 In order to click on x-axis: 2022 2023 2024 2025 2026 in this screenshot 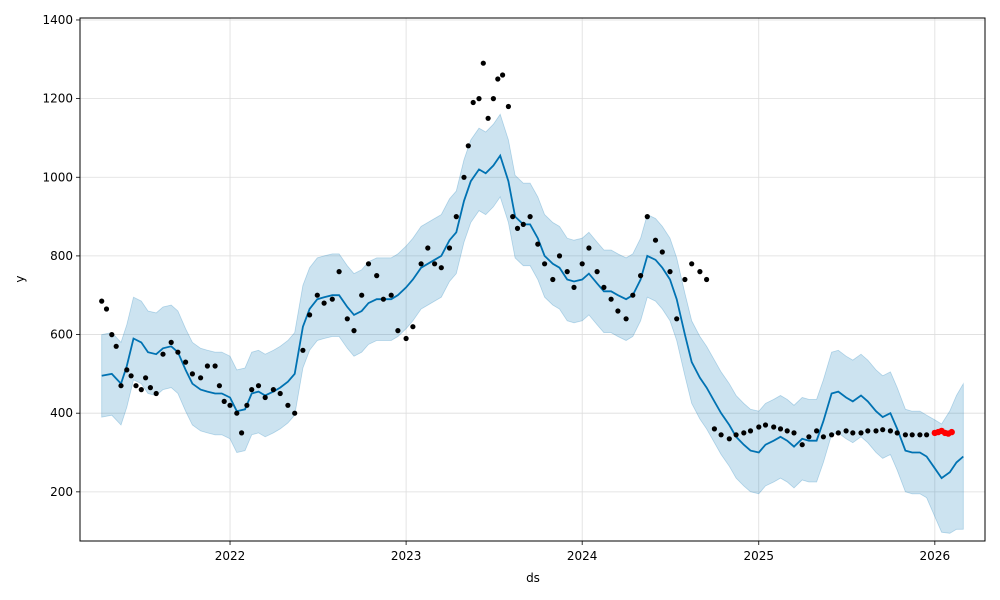, I will do `click(582, 552)`.